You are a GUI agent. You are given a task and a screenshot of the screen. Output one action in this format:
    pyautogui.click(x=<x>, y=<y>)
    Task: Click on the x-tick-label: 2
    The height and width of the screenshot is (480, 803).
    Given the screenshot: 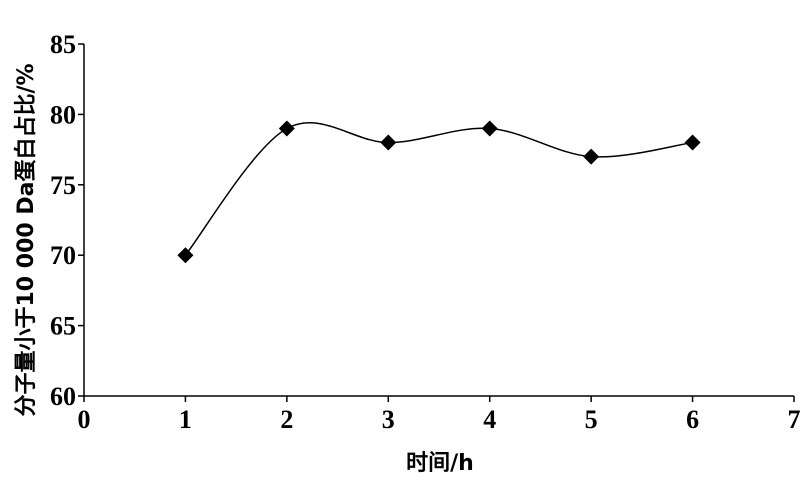 What is the action you would take?
    pyautogui.click(x=286, y=419)
    